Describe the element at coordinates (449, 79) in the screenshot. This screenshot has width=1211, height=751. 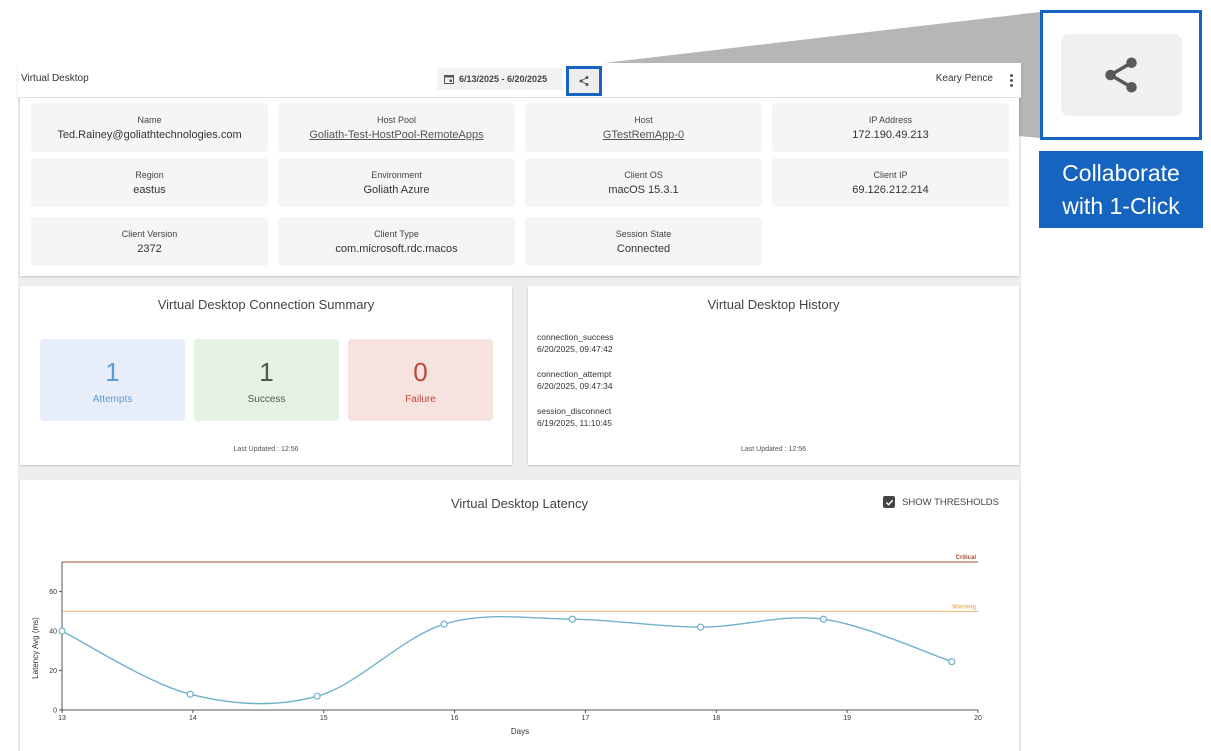
I see `calendar-icon` at that location.